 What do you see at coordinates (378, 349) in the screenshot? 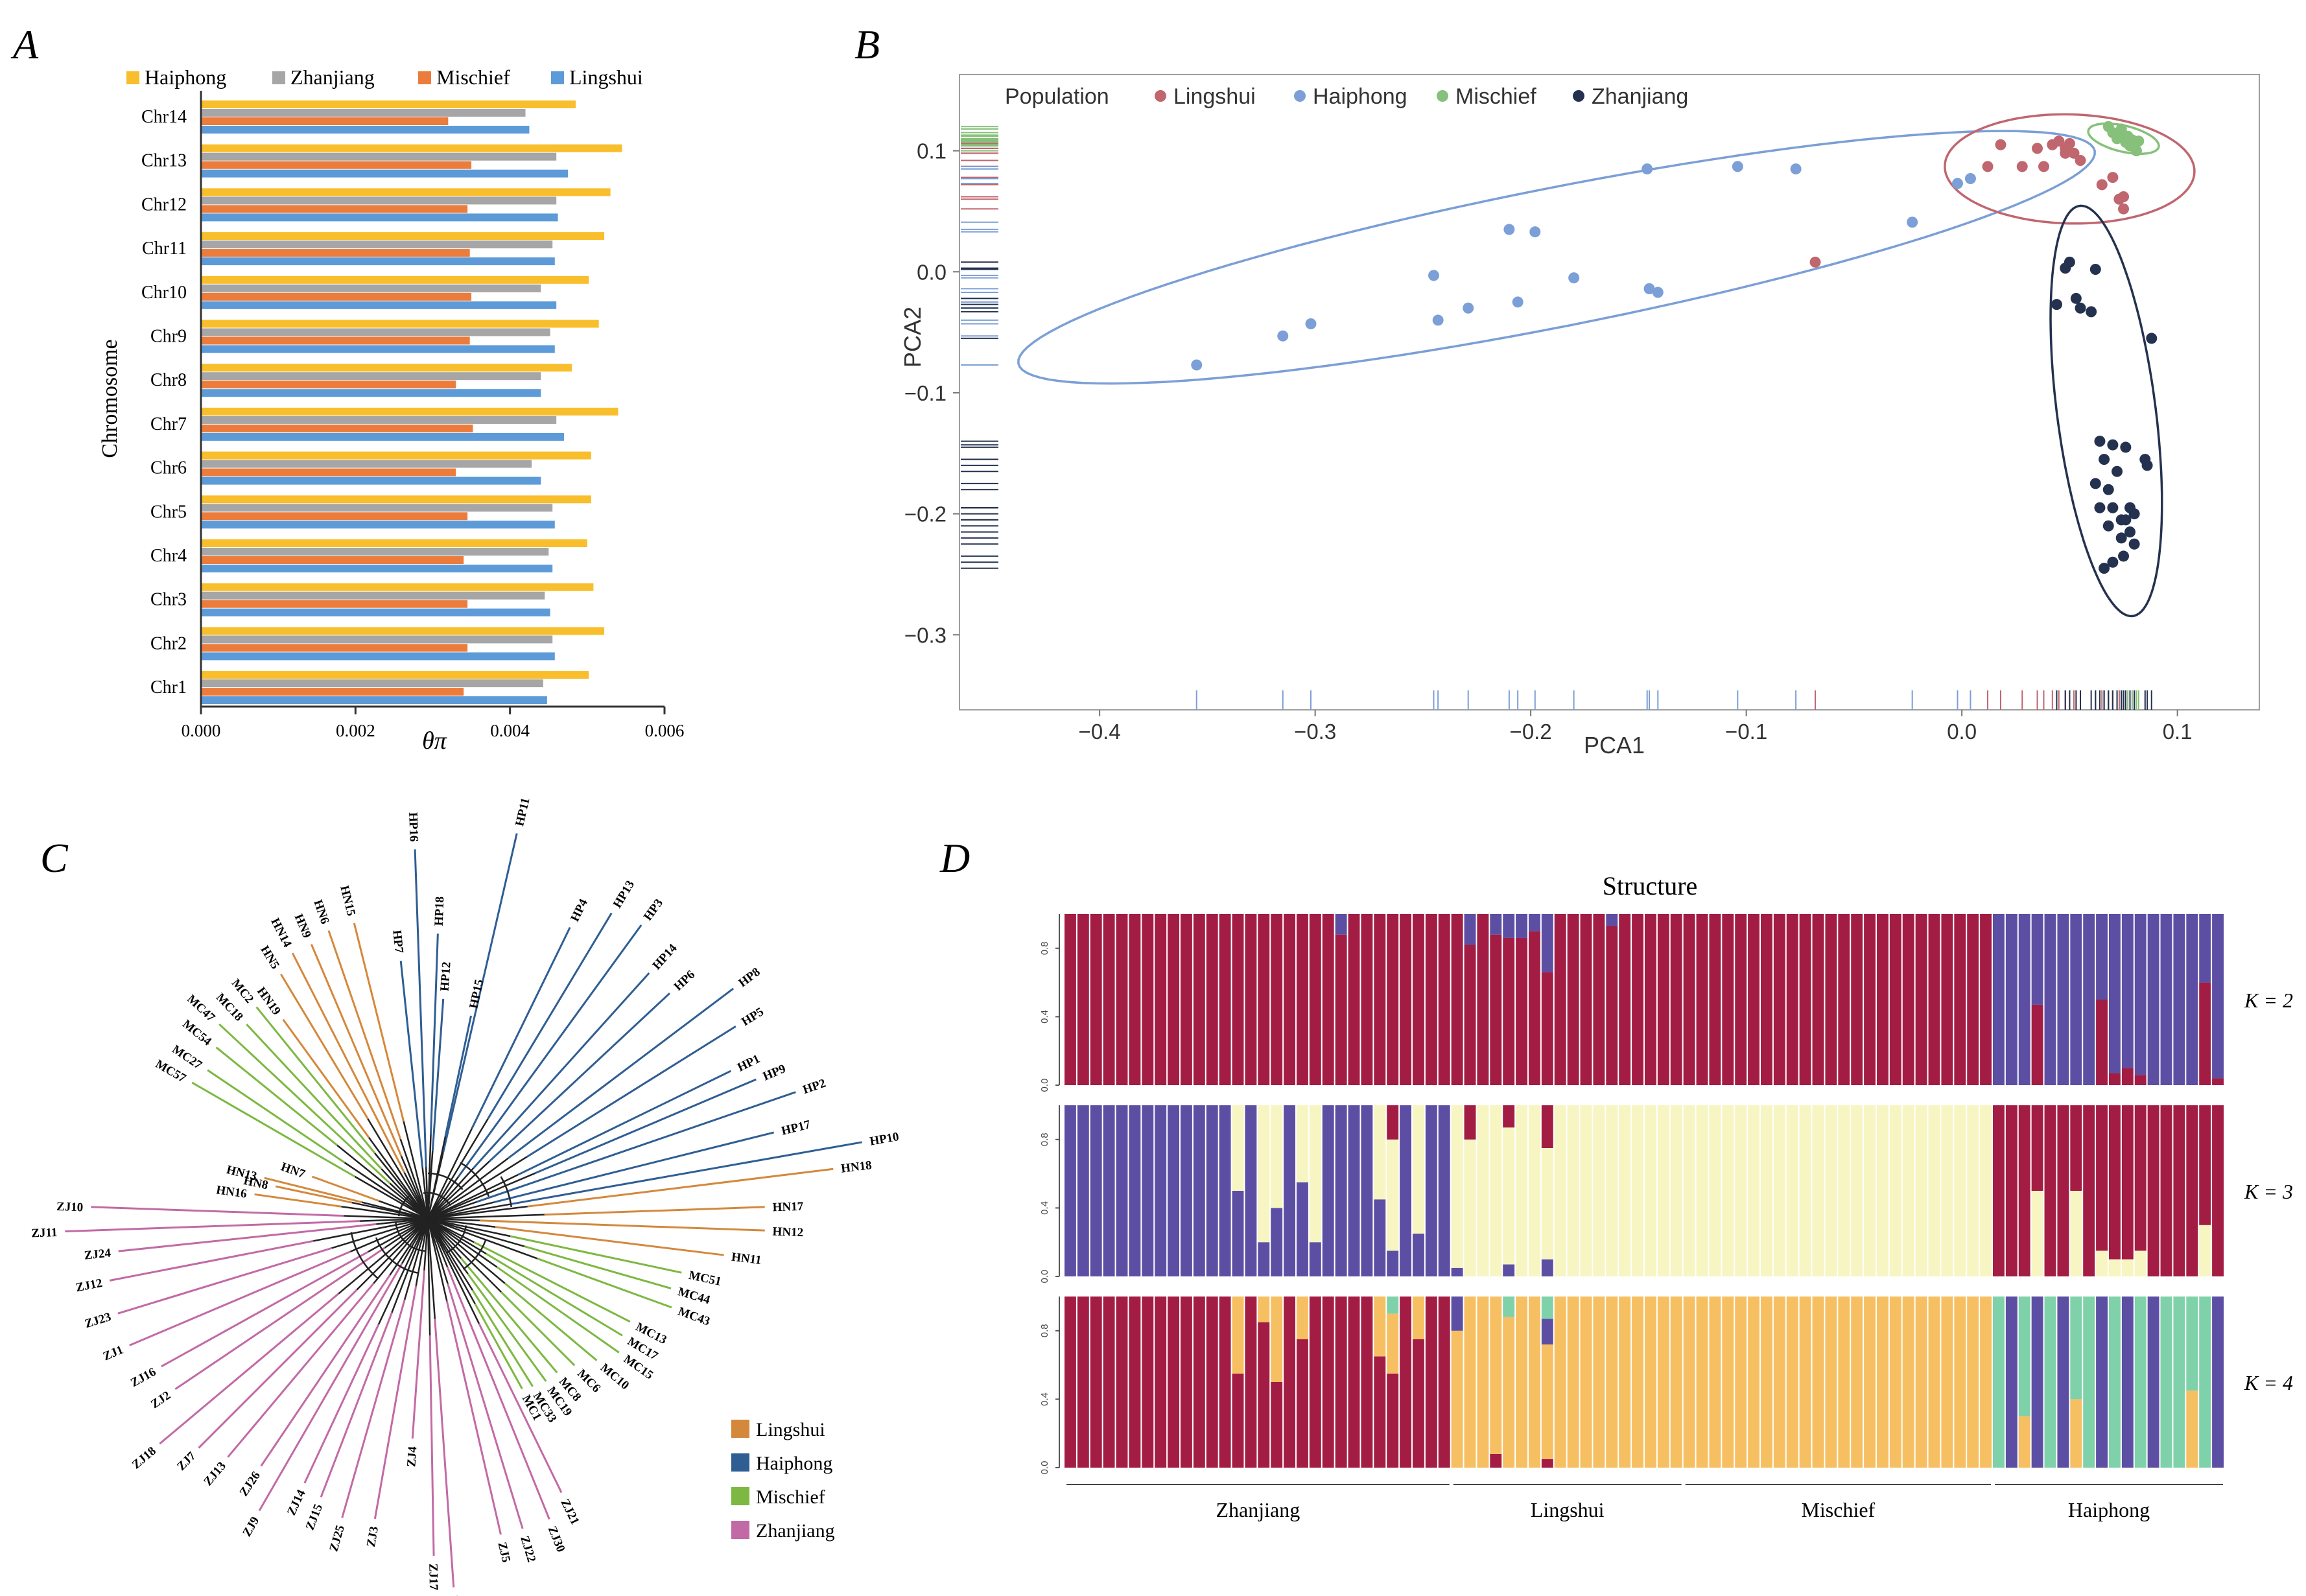
I see `panel-a-bar-lingshui-chr9` at bounding box center [378, 349].